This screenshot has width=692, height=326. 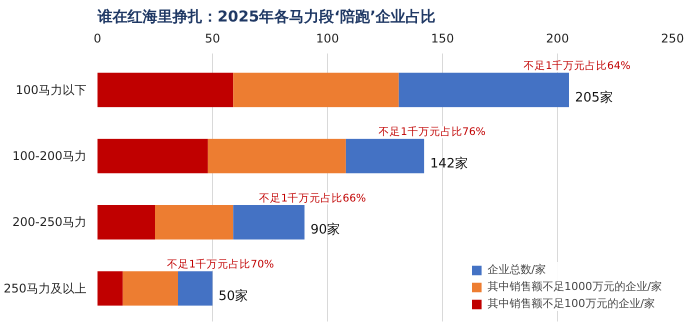 I want to click on annotation: 不足1千万元占比76%, so click(x=432, y=131).